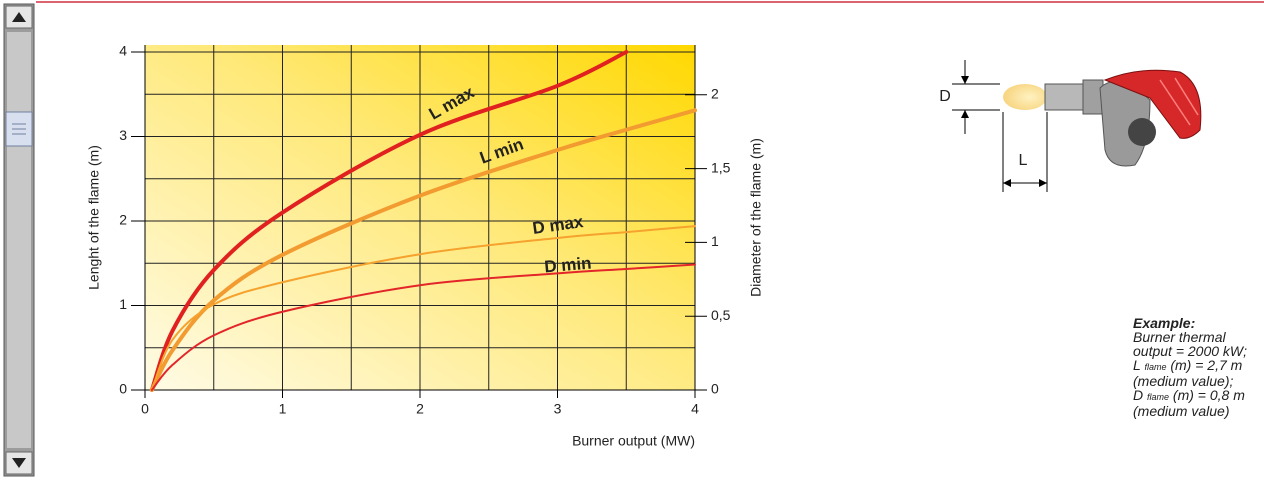 The height and width of the screenshot is (480, 1264). Describe the element at coordinates (1023, 160) in the screenshot. I see `diagram-l-label: L` at that location.